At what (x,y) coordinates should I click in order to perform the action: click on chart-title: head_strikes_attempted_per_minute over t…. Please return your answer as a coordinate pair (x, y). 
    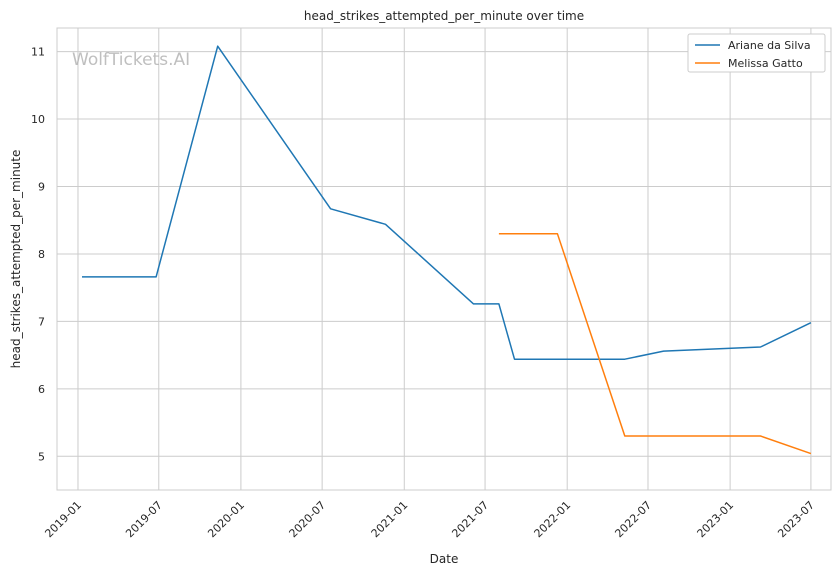
    Looking at the image, I should click on (444, 16).